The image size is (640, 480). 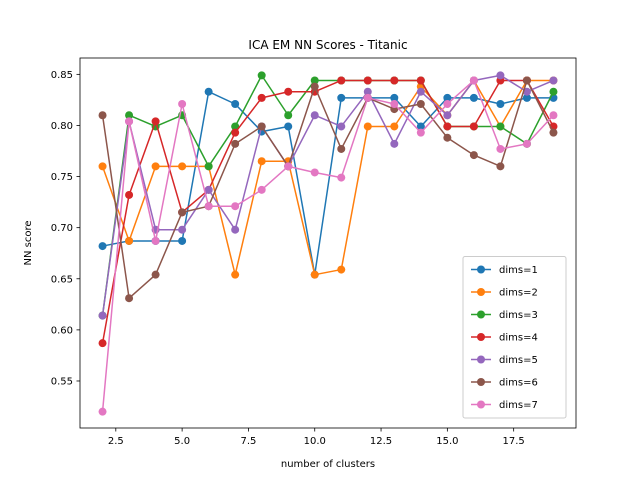 I want to click on legend-entry: dims=2, so click(x=504, y=293).